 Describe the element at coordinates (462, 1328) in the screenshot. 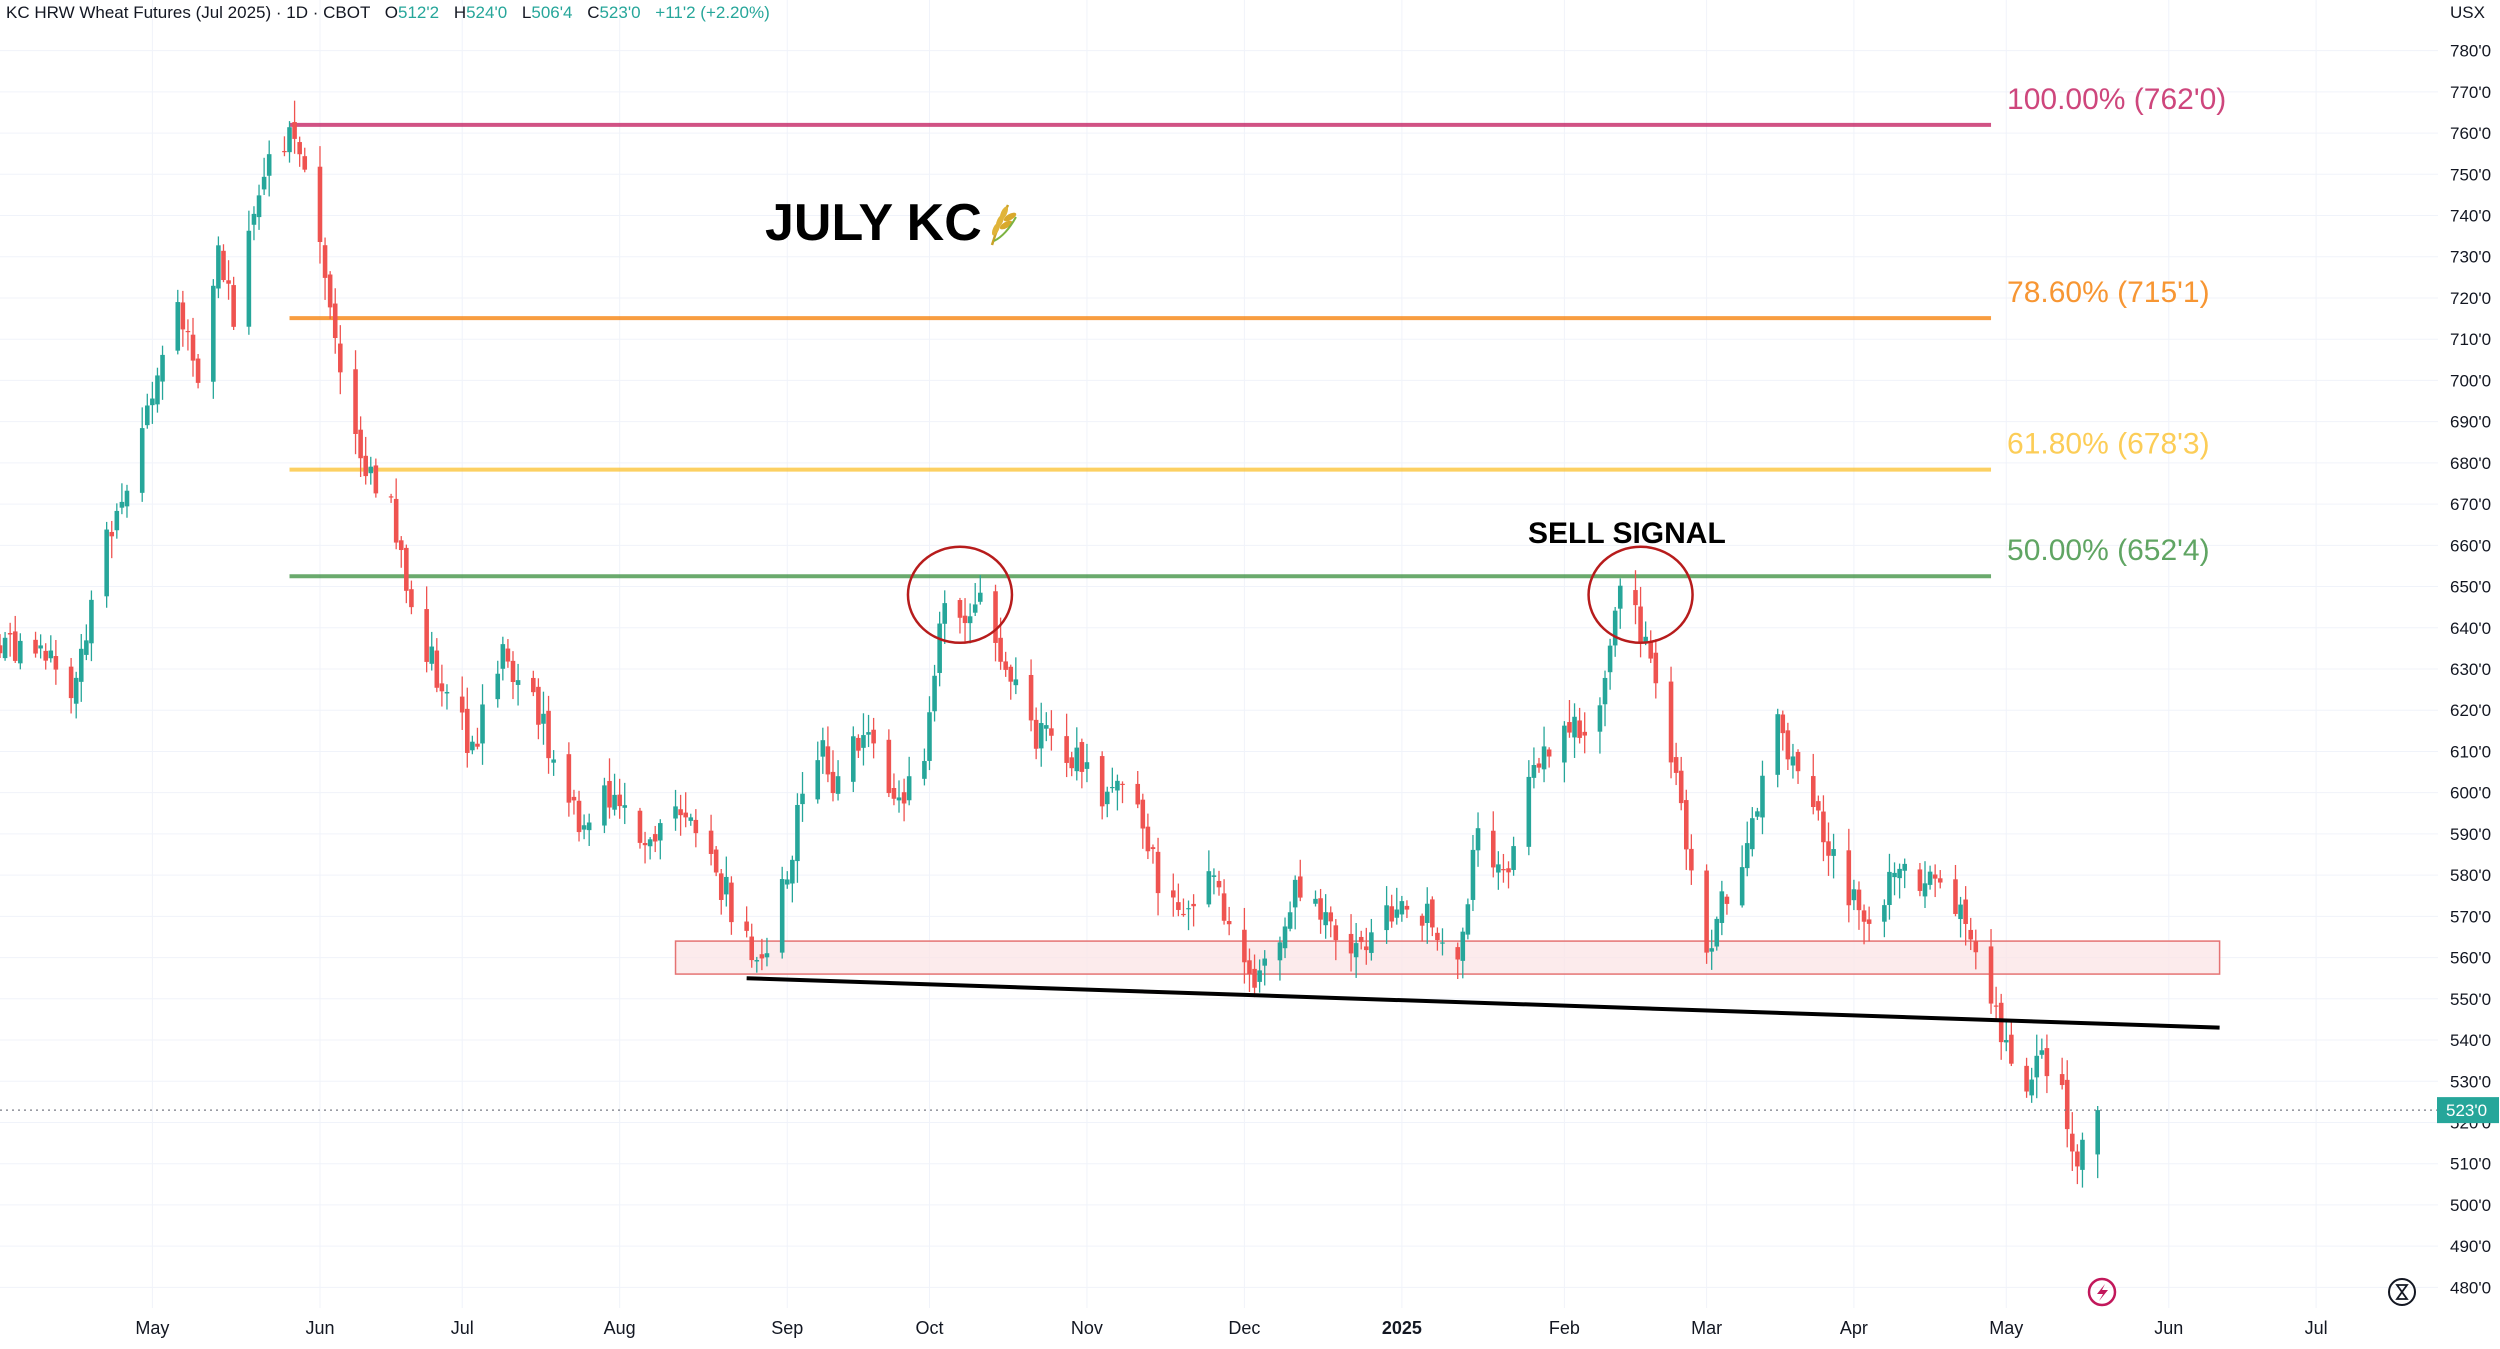

I see `x-tick-label: Jul` at that location.